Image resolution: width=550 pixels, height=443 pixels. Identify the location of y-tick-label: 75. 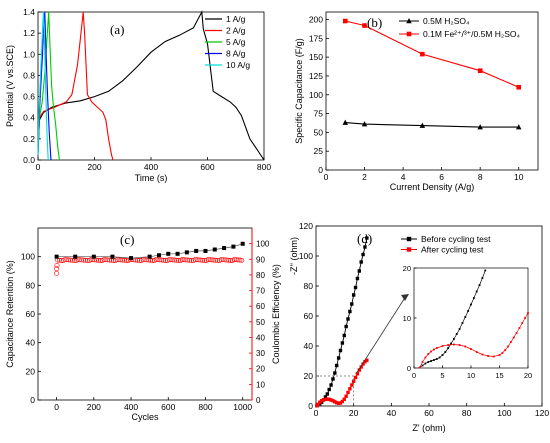
(319, 114).